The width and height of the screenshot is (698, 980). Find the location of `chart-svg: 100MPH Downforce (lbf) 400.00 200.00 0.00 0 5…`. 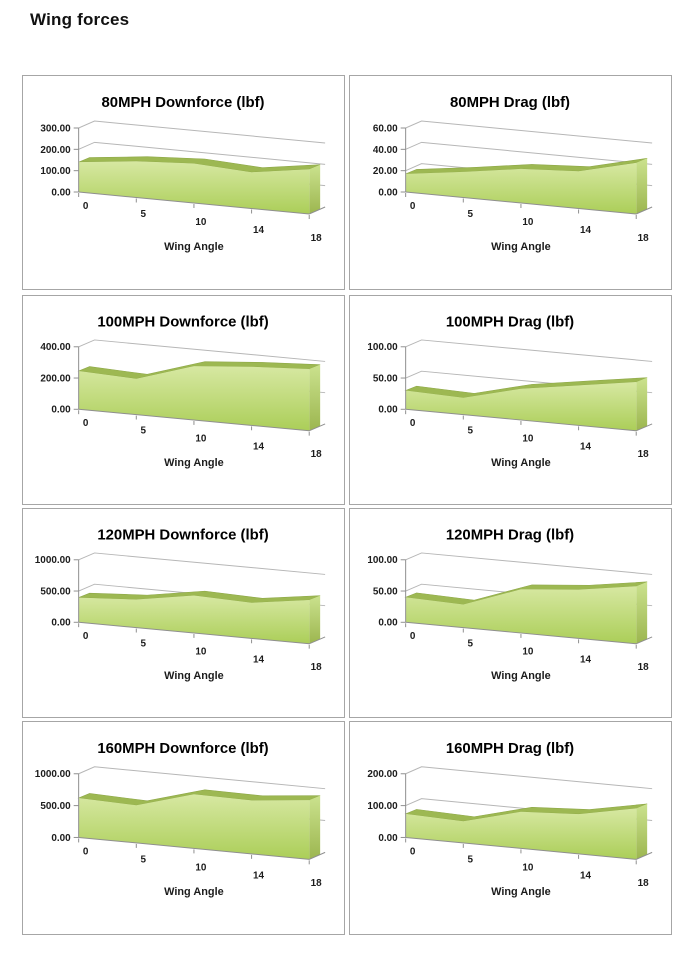

chart-svg: 100MPH Downforce (lbf) 400.00 200.00 0.00 0 5… is located at coordinates (183, 391).